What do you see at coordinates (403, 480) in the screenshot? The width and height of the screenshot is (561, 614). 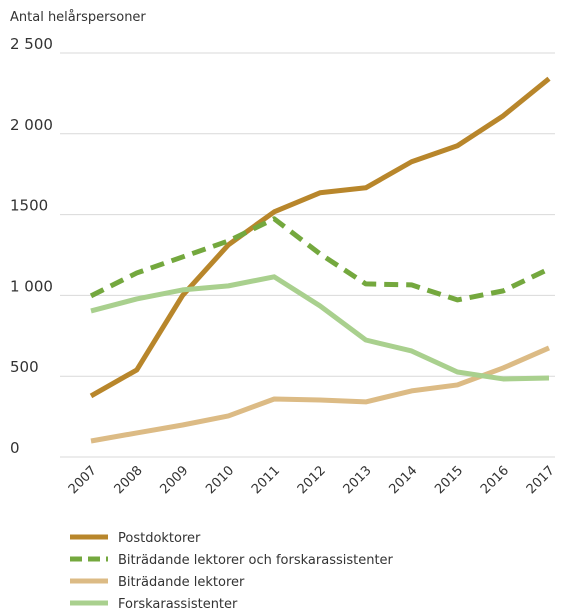 I see `x-tick-label: 2014` at bounding box center [403, 480].